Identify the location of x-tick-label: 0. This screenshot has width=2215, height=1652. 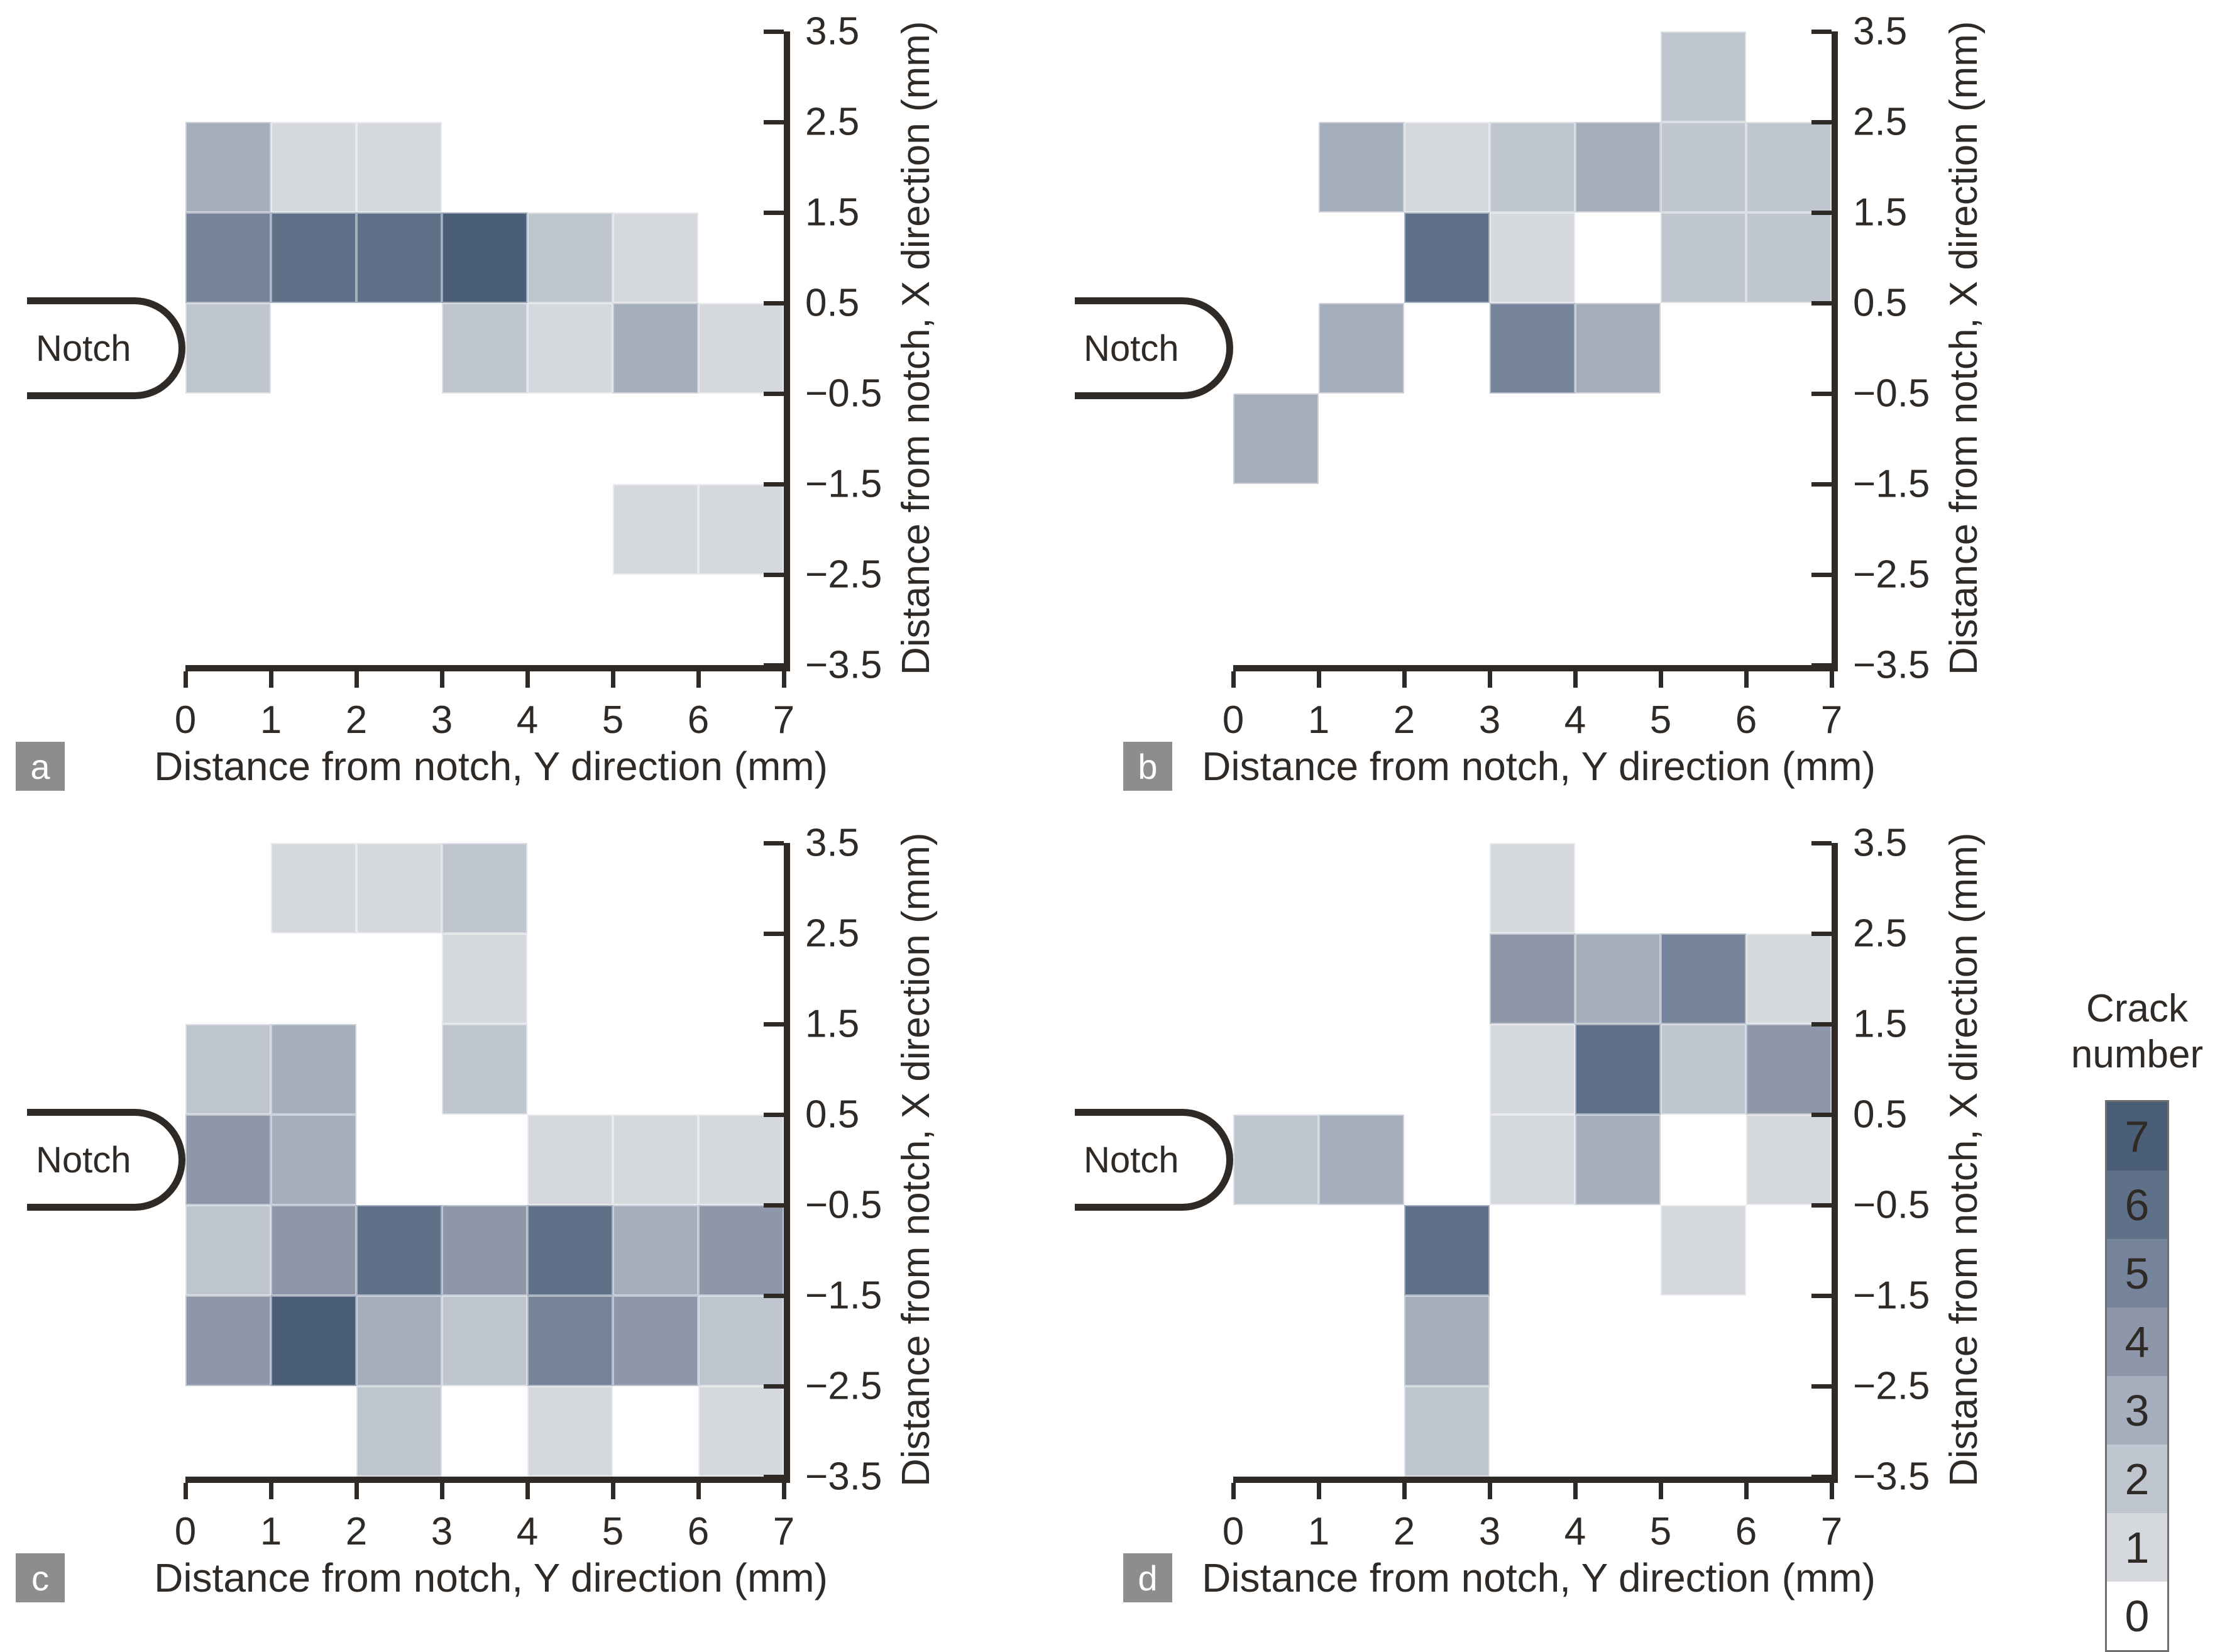
(186, 1531).